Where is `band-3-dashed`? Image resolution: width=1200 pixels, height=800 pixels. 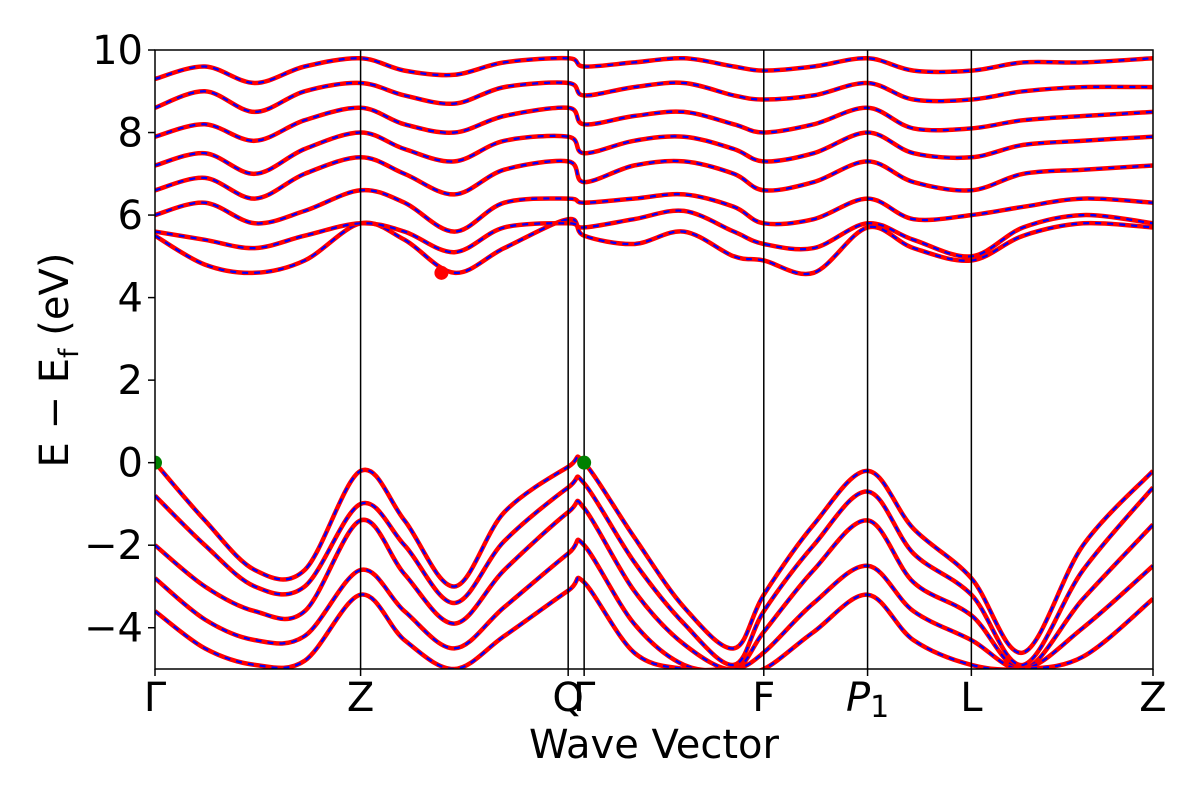 band-3-dashed is located at coordinates (654, 603).